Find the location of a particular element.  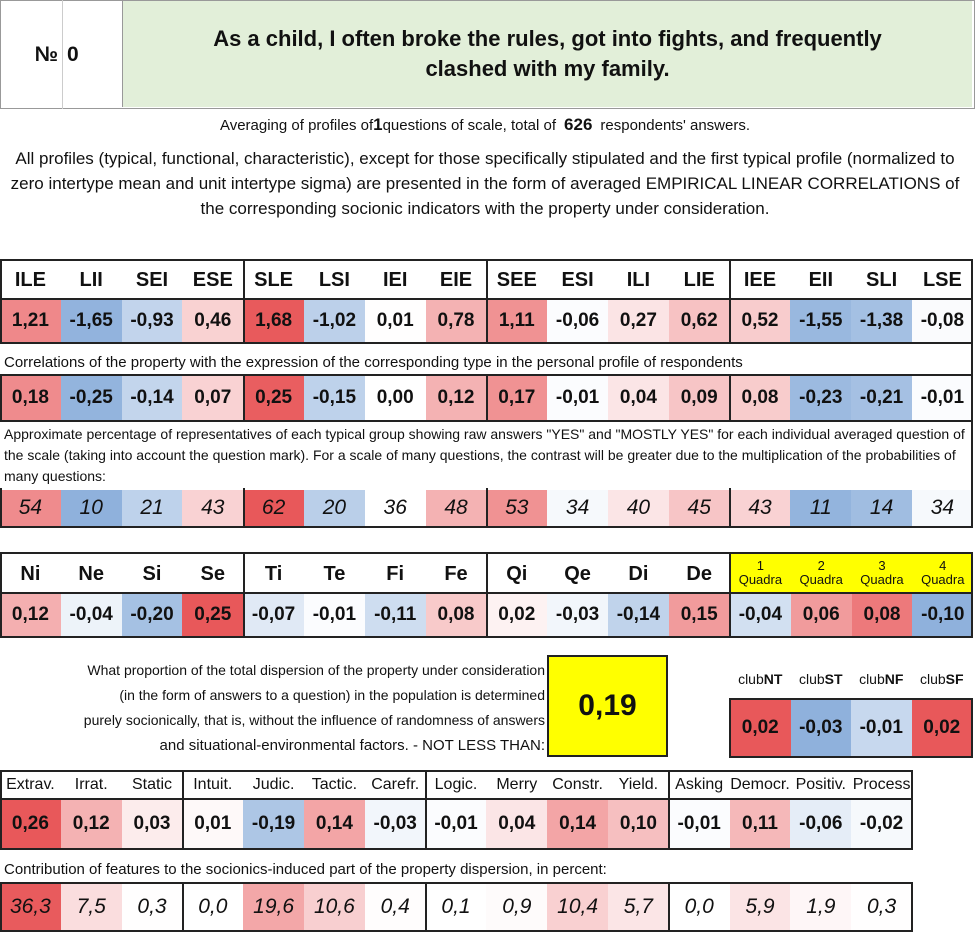

type-profile-lii: -1,65 is located at coordinates (91, 321).